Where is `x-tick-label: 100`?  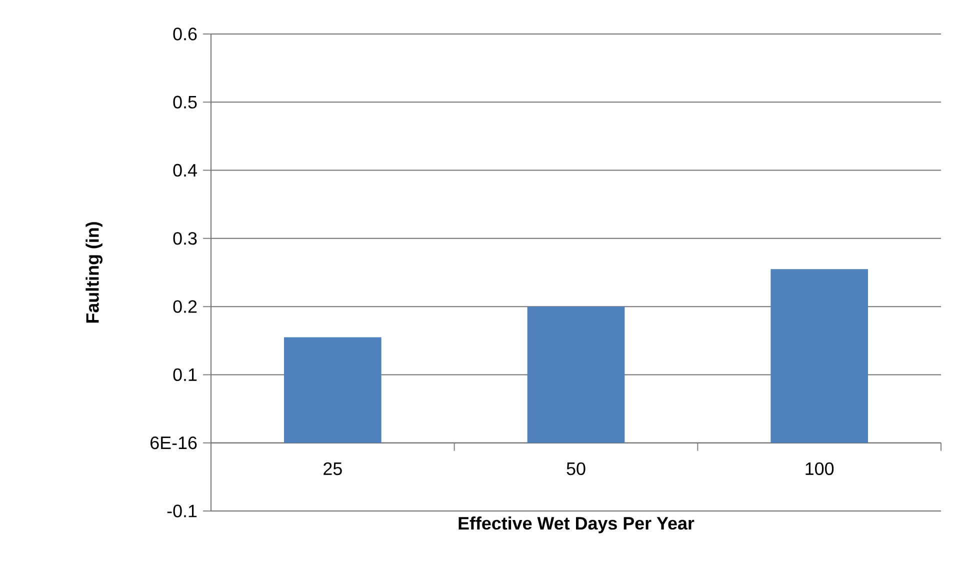
x-tick-label: 100 is located at coordinates (820, 469).